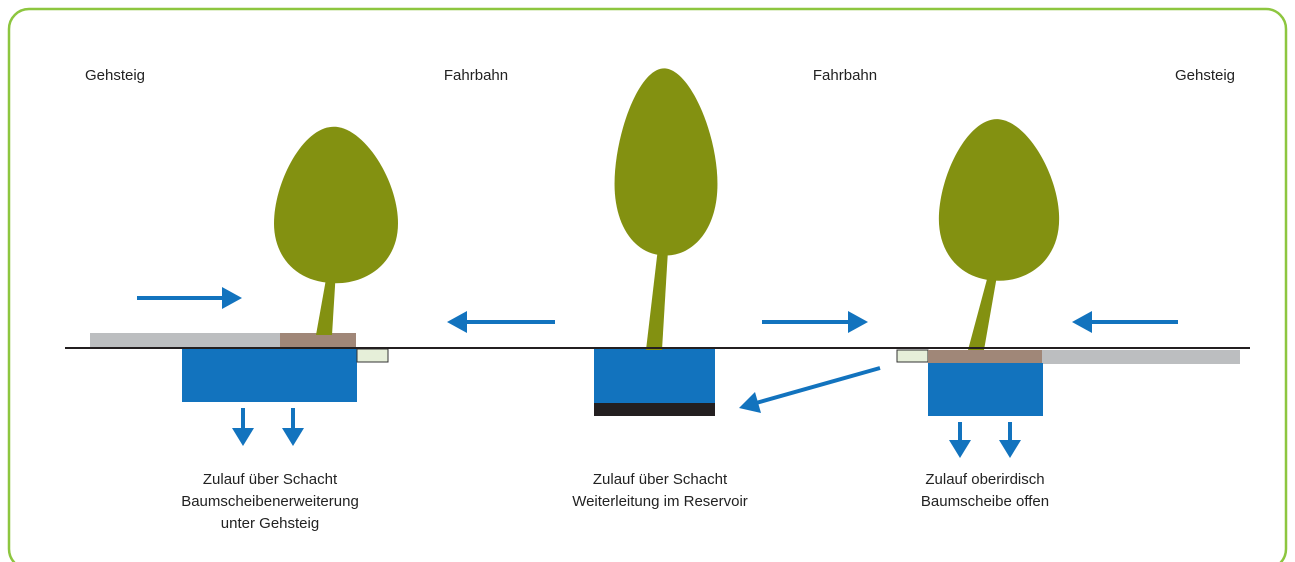 The height and width of the screenshot is (562, 1295). I want to click on left-section, so click(244, 286).